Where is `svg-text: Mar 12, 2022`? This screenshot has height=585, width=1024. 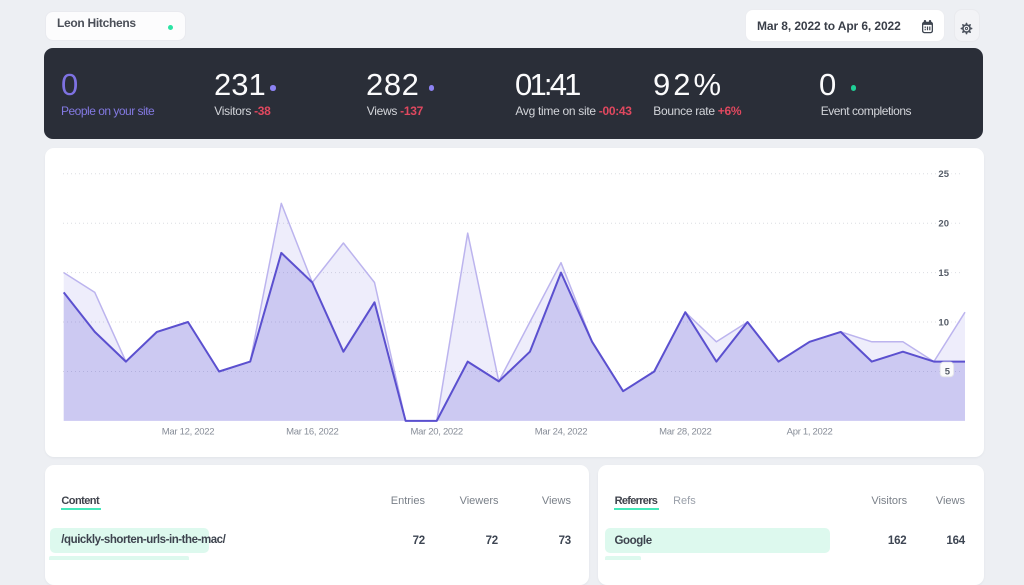
svg-text: Mar 12, 2022 is located at coordinates (188, 431).